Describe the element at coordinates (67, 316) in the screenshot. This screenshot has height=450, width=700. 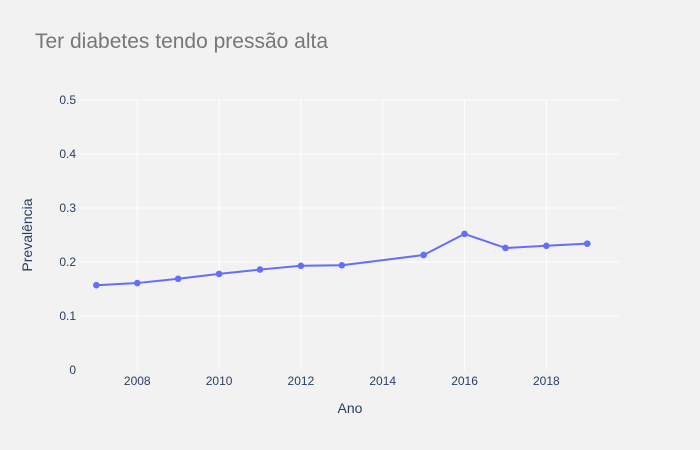
I see `y-tick-label: 0.1` at that location.